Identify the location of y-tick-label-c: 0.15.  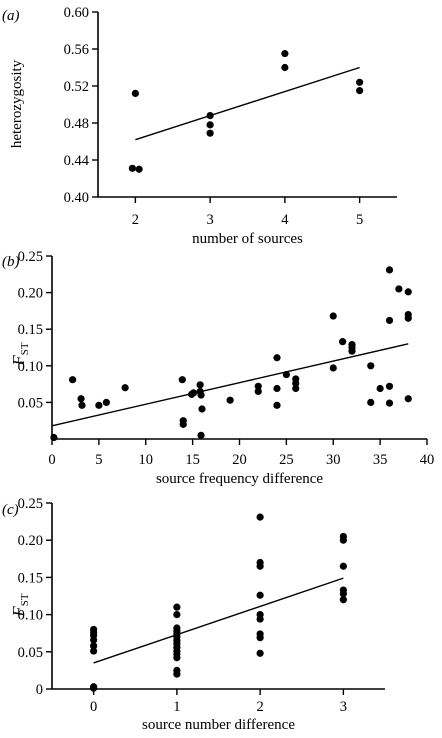
(30, 578).